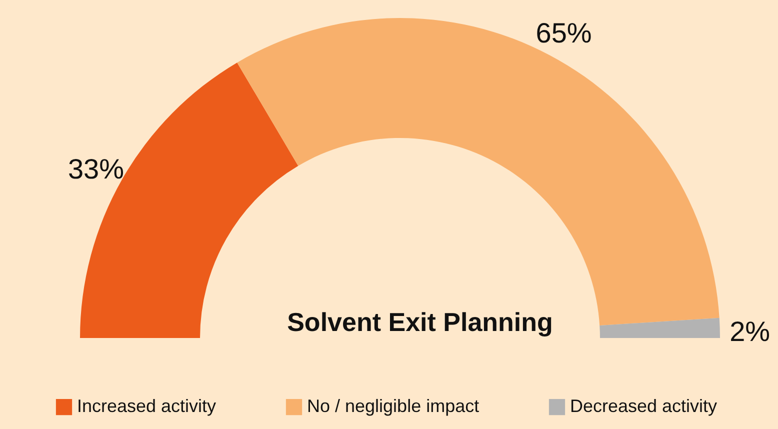  Describe the element at coordinates (146, 406) in the screenshot. I see `legend-label: Increased activity` at that location.